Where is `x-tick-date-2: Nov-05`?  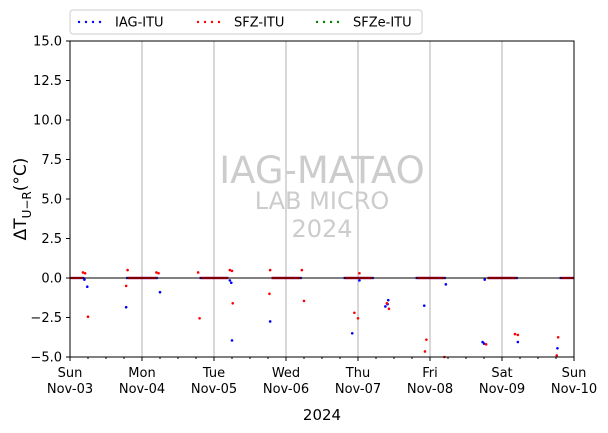
x-tick-date-2: Nov-05 is located at coordinates (214, 389).